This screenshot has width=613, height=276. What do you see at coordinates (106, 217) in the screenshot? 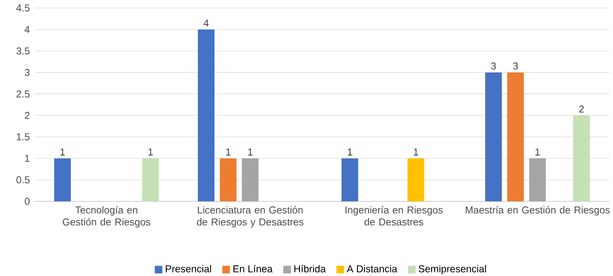
I see `x-tick-label: Tecnología en Gestión de Riesgos` at bounding box center [106, 217].